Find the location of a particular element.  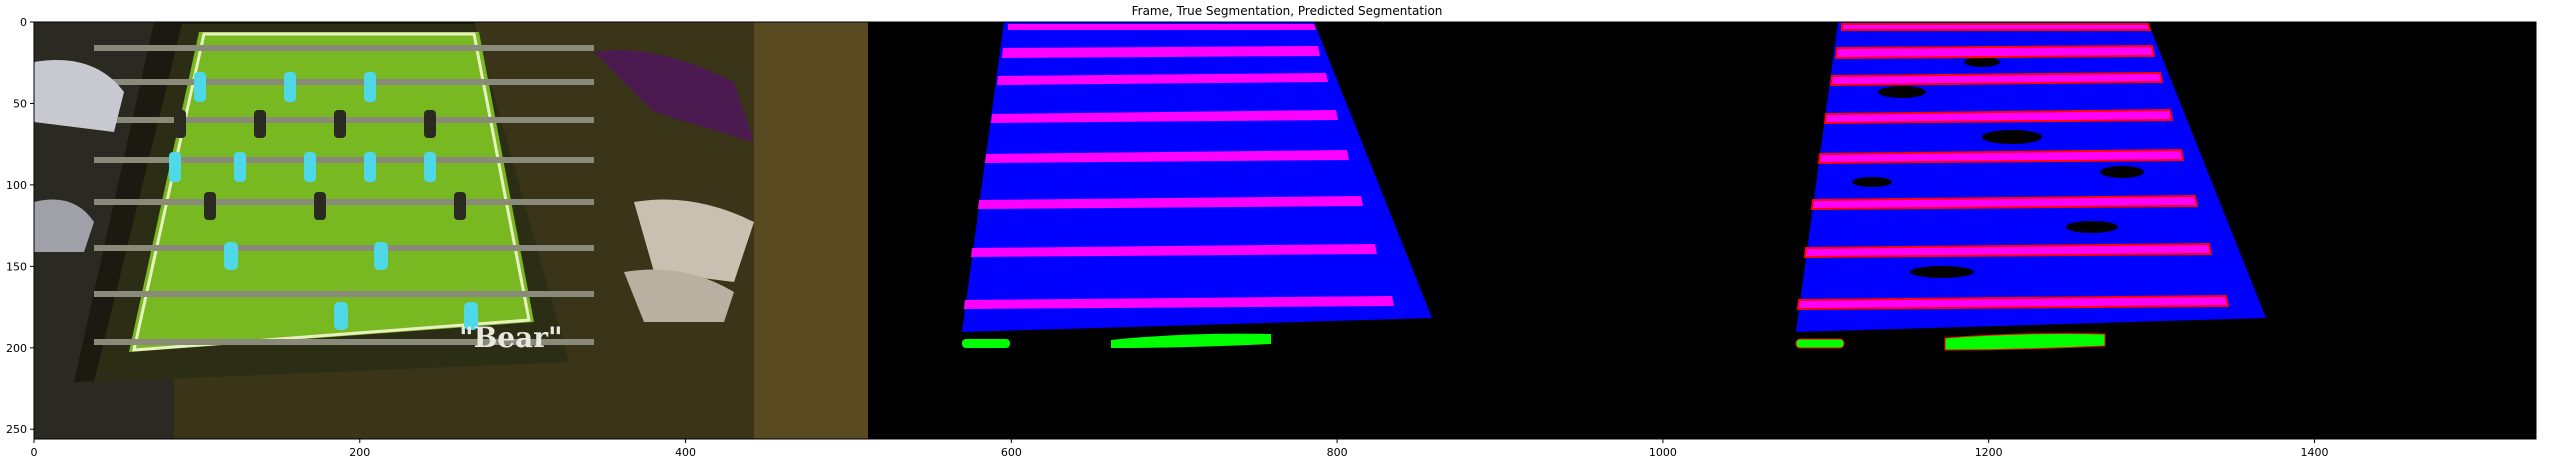

x-tick-label: 600 is located at coordinates (1011, 452).